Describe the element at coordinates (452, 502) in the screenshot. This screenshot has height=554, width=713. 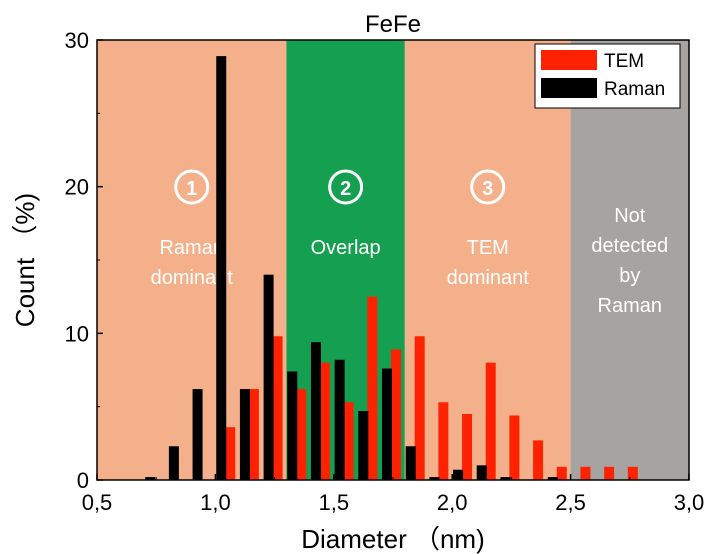
I see `x-tick-label: 2,0` at that location.